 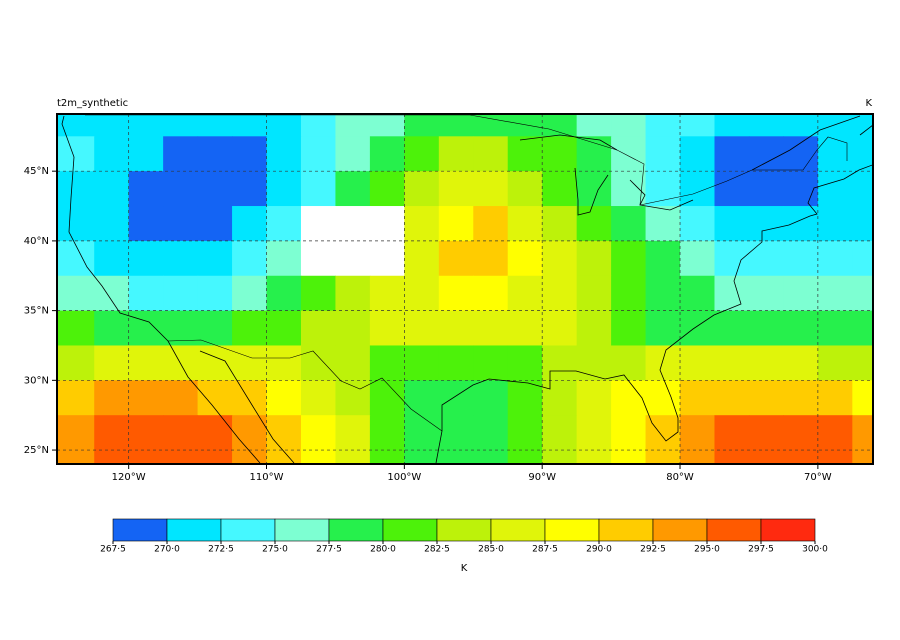 I want to click on y-tick-label: 35°N, so click(x=36, y=311).